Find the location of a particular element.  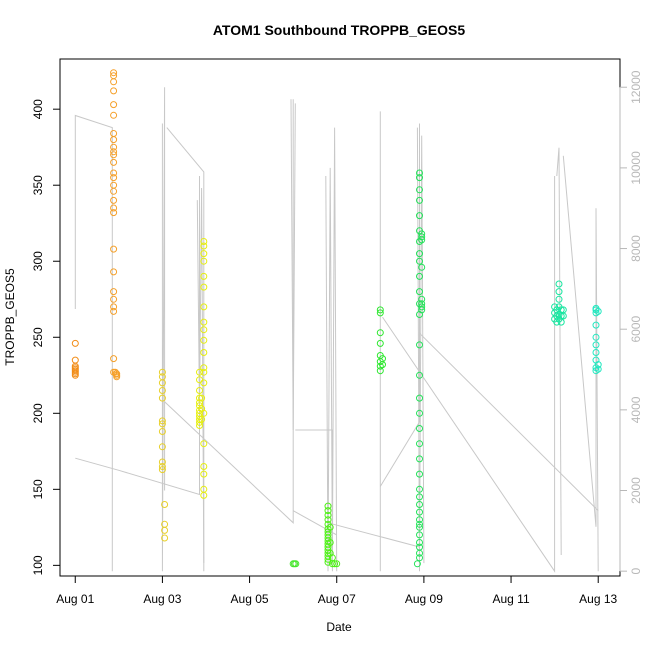

y2-tick-label: 10000 is located at coordinates (636, 168).